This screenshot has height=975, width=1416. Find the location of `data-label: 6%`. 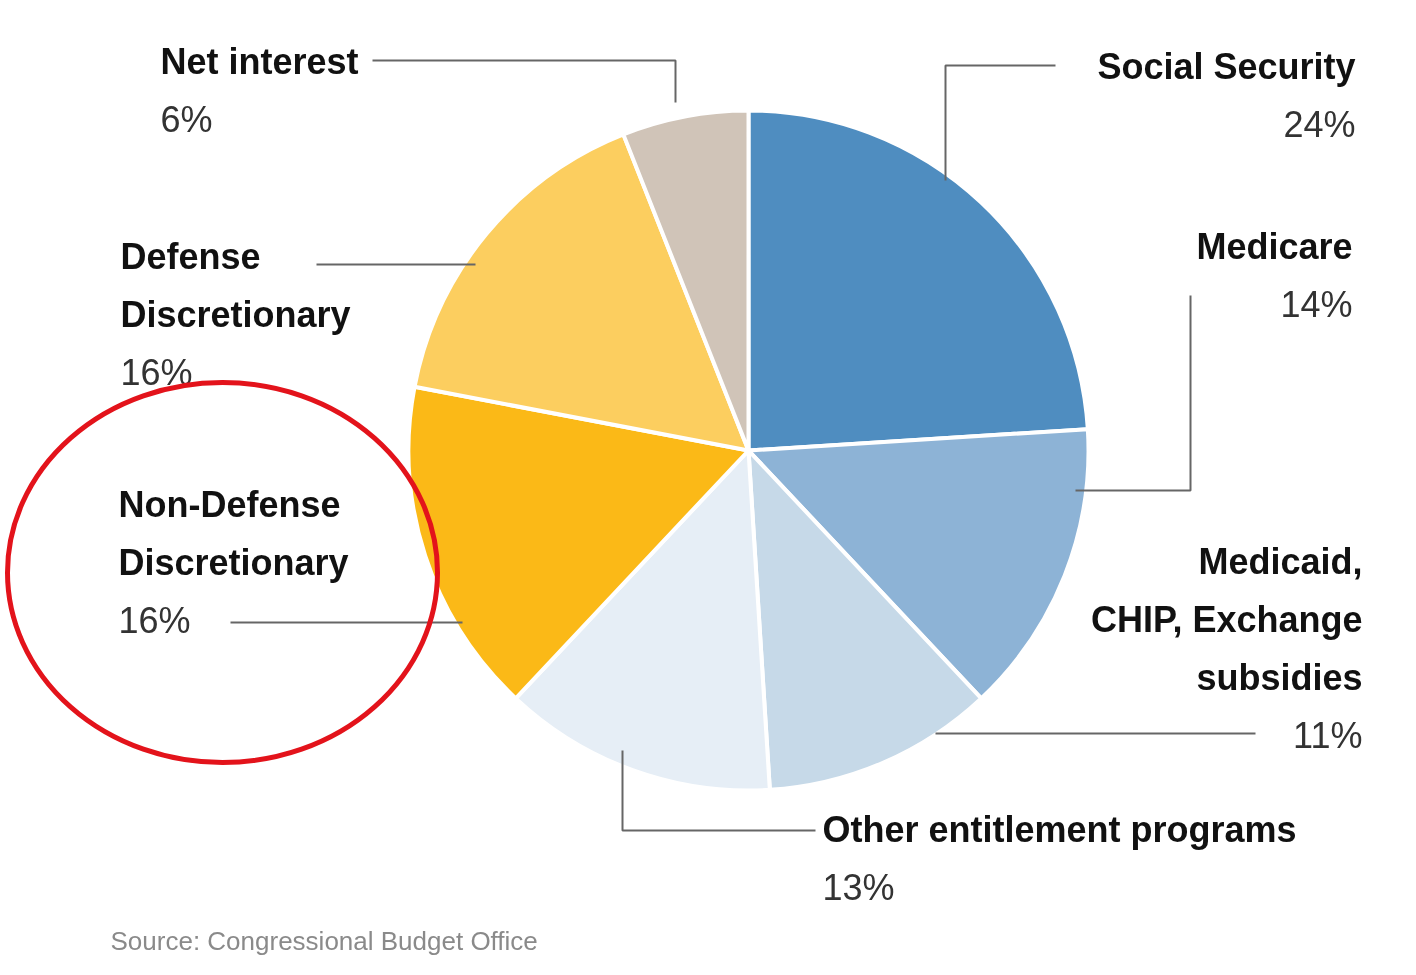

data-label: 6% is located at coordinates (186, 119).